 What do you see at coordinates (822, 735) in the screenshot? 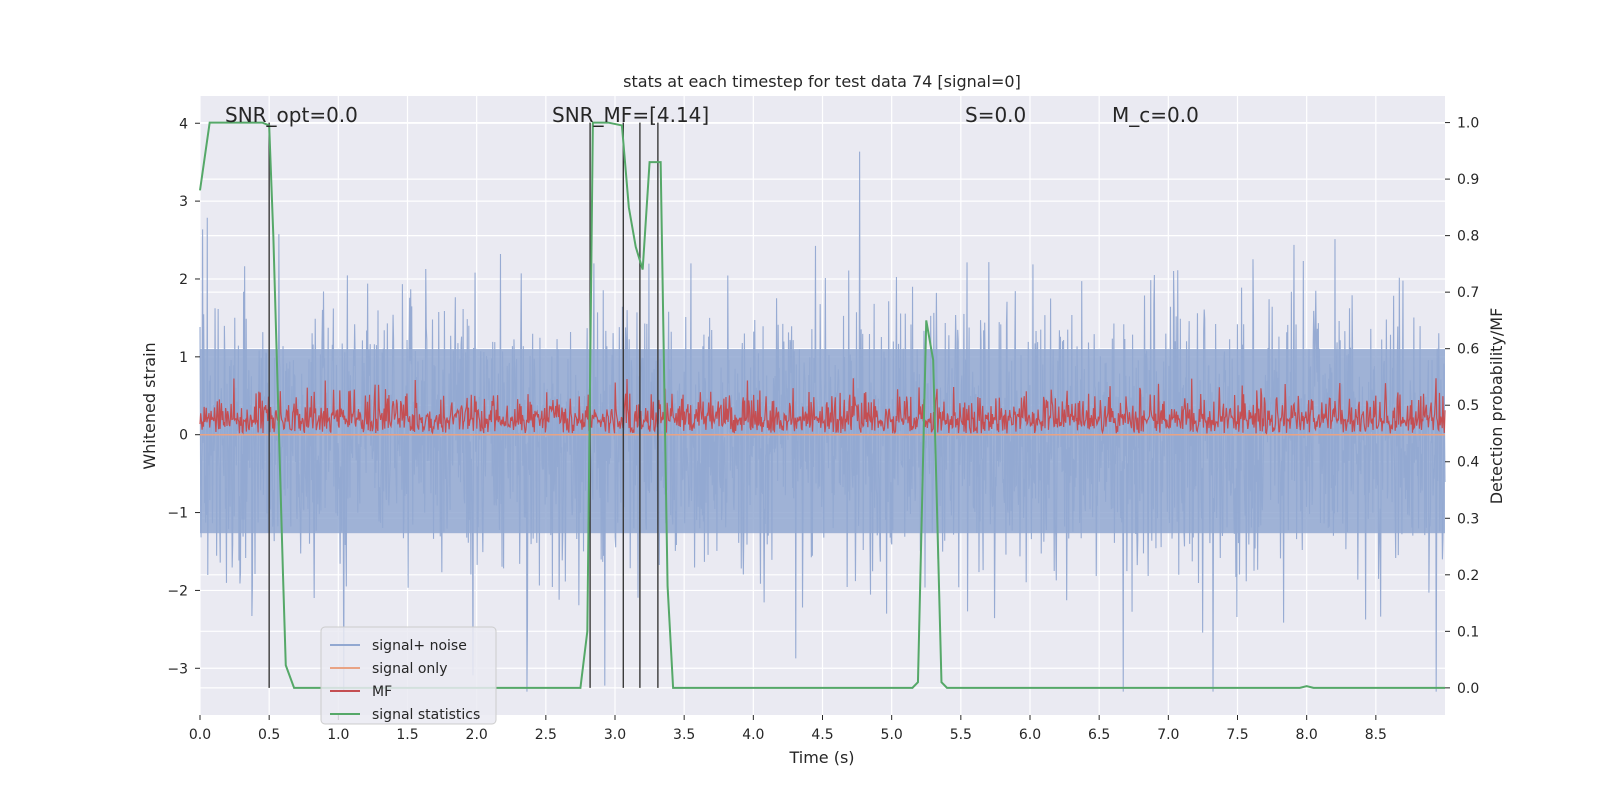
I see `x-tick-label: 4.5` at bounding box center [822, 735].